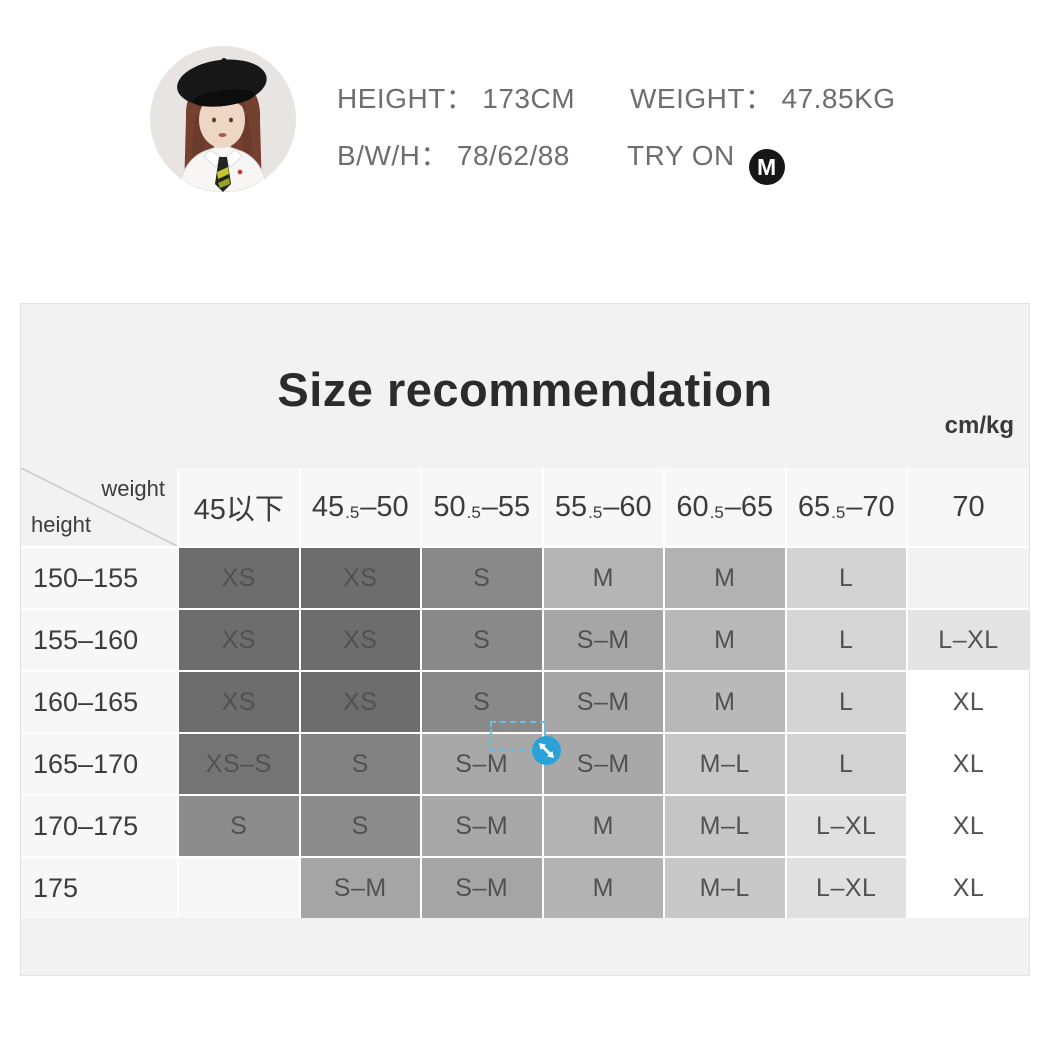  What do you see at coordinates (239, 507) in the screenshot?
I see `weight-range-header: 45以下` at bounding box center [239, 507].